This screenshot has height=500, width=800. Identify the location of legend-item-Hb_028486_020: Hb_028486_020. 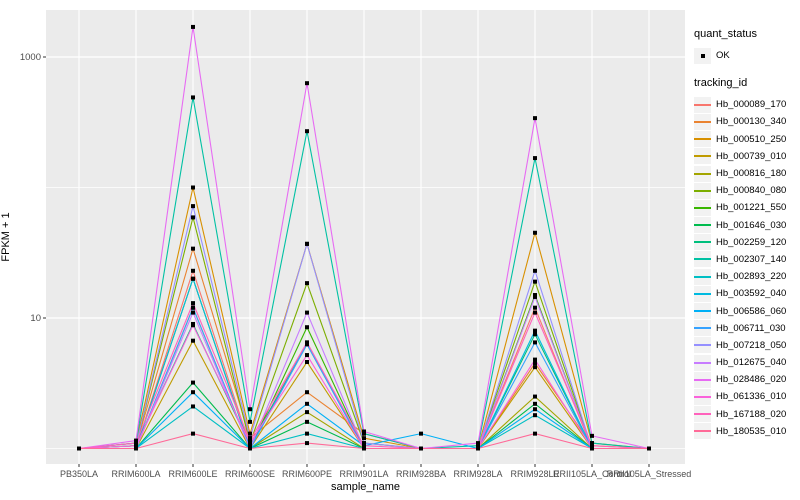
(746, 379).